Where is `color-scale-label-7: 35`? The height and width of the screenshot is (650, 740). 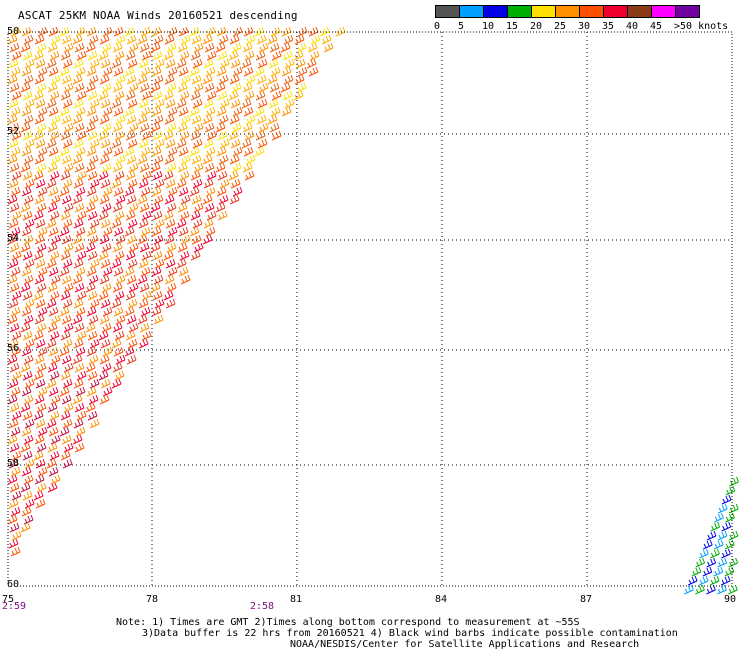
color-scale-label-7: 35 is located at coordinates (608, 26).